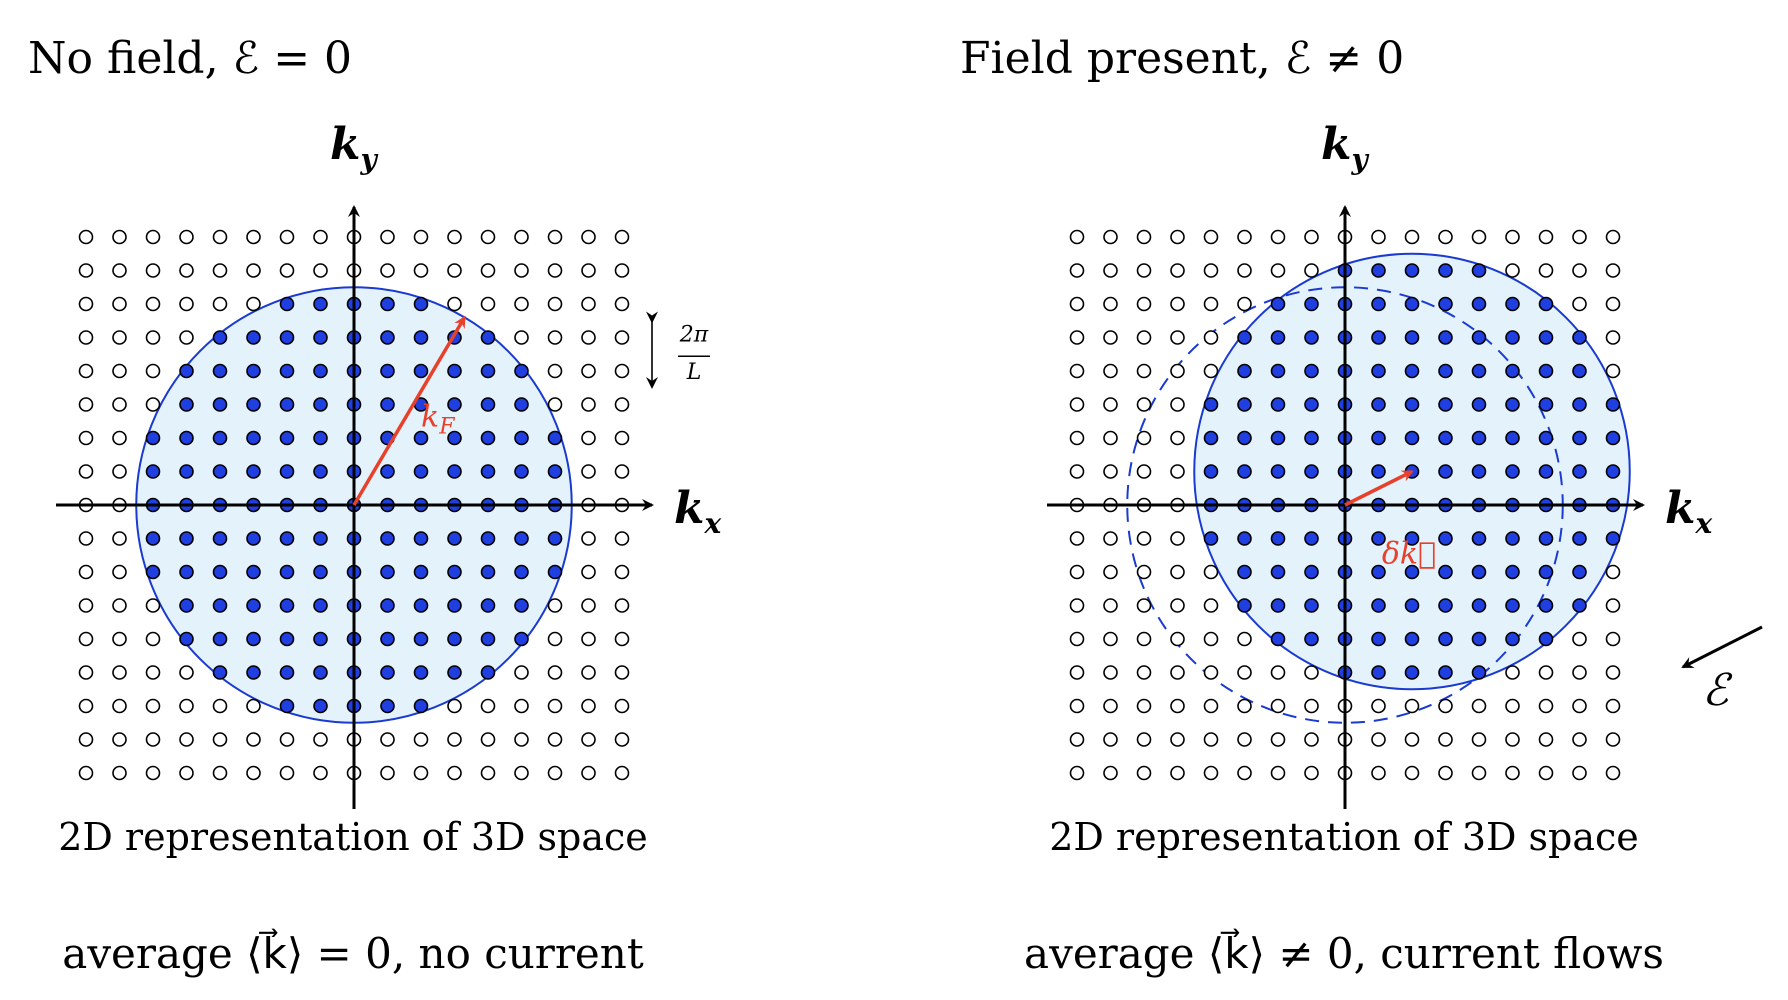 The height and width of the screenshot is (1000, 1788). I want to click on shift-vector-arrow, so click(1379, 488).